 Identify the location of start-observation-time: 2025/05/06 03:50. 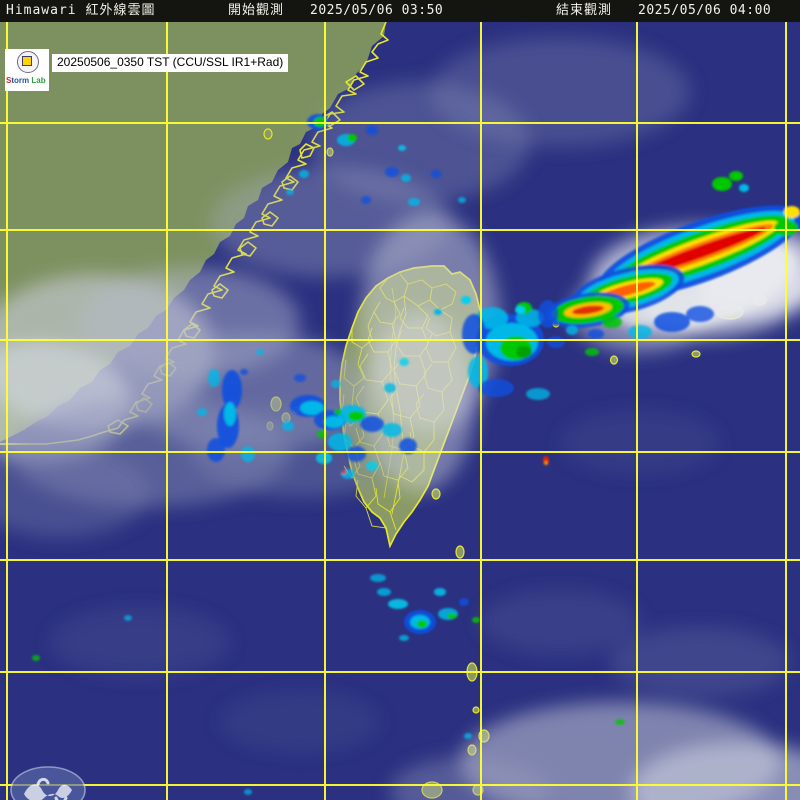
(377, 10).